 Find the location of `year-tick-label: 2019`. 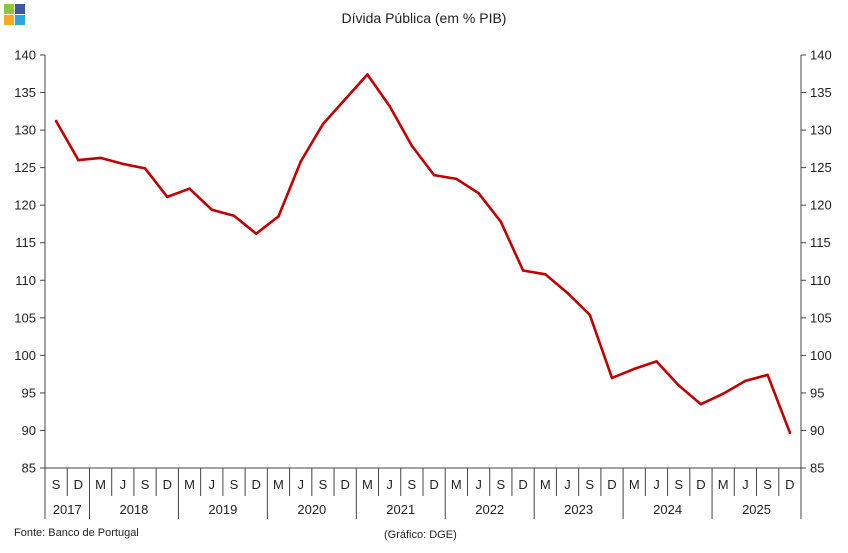

year-tick-label: 2019 is located at coordinates (222, 509).